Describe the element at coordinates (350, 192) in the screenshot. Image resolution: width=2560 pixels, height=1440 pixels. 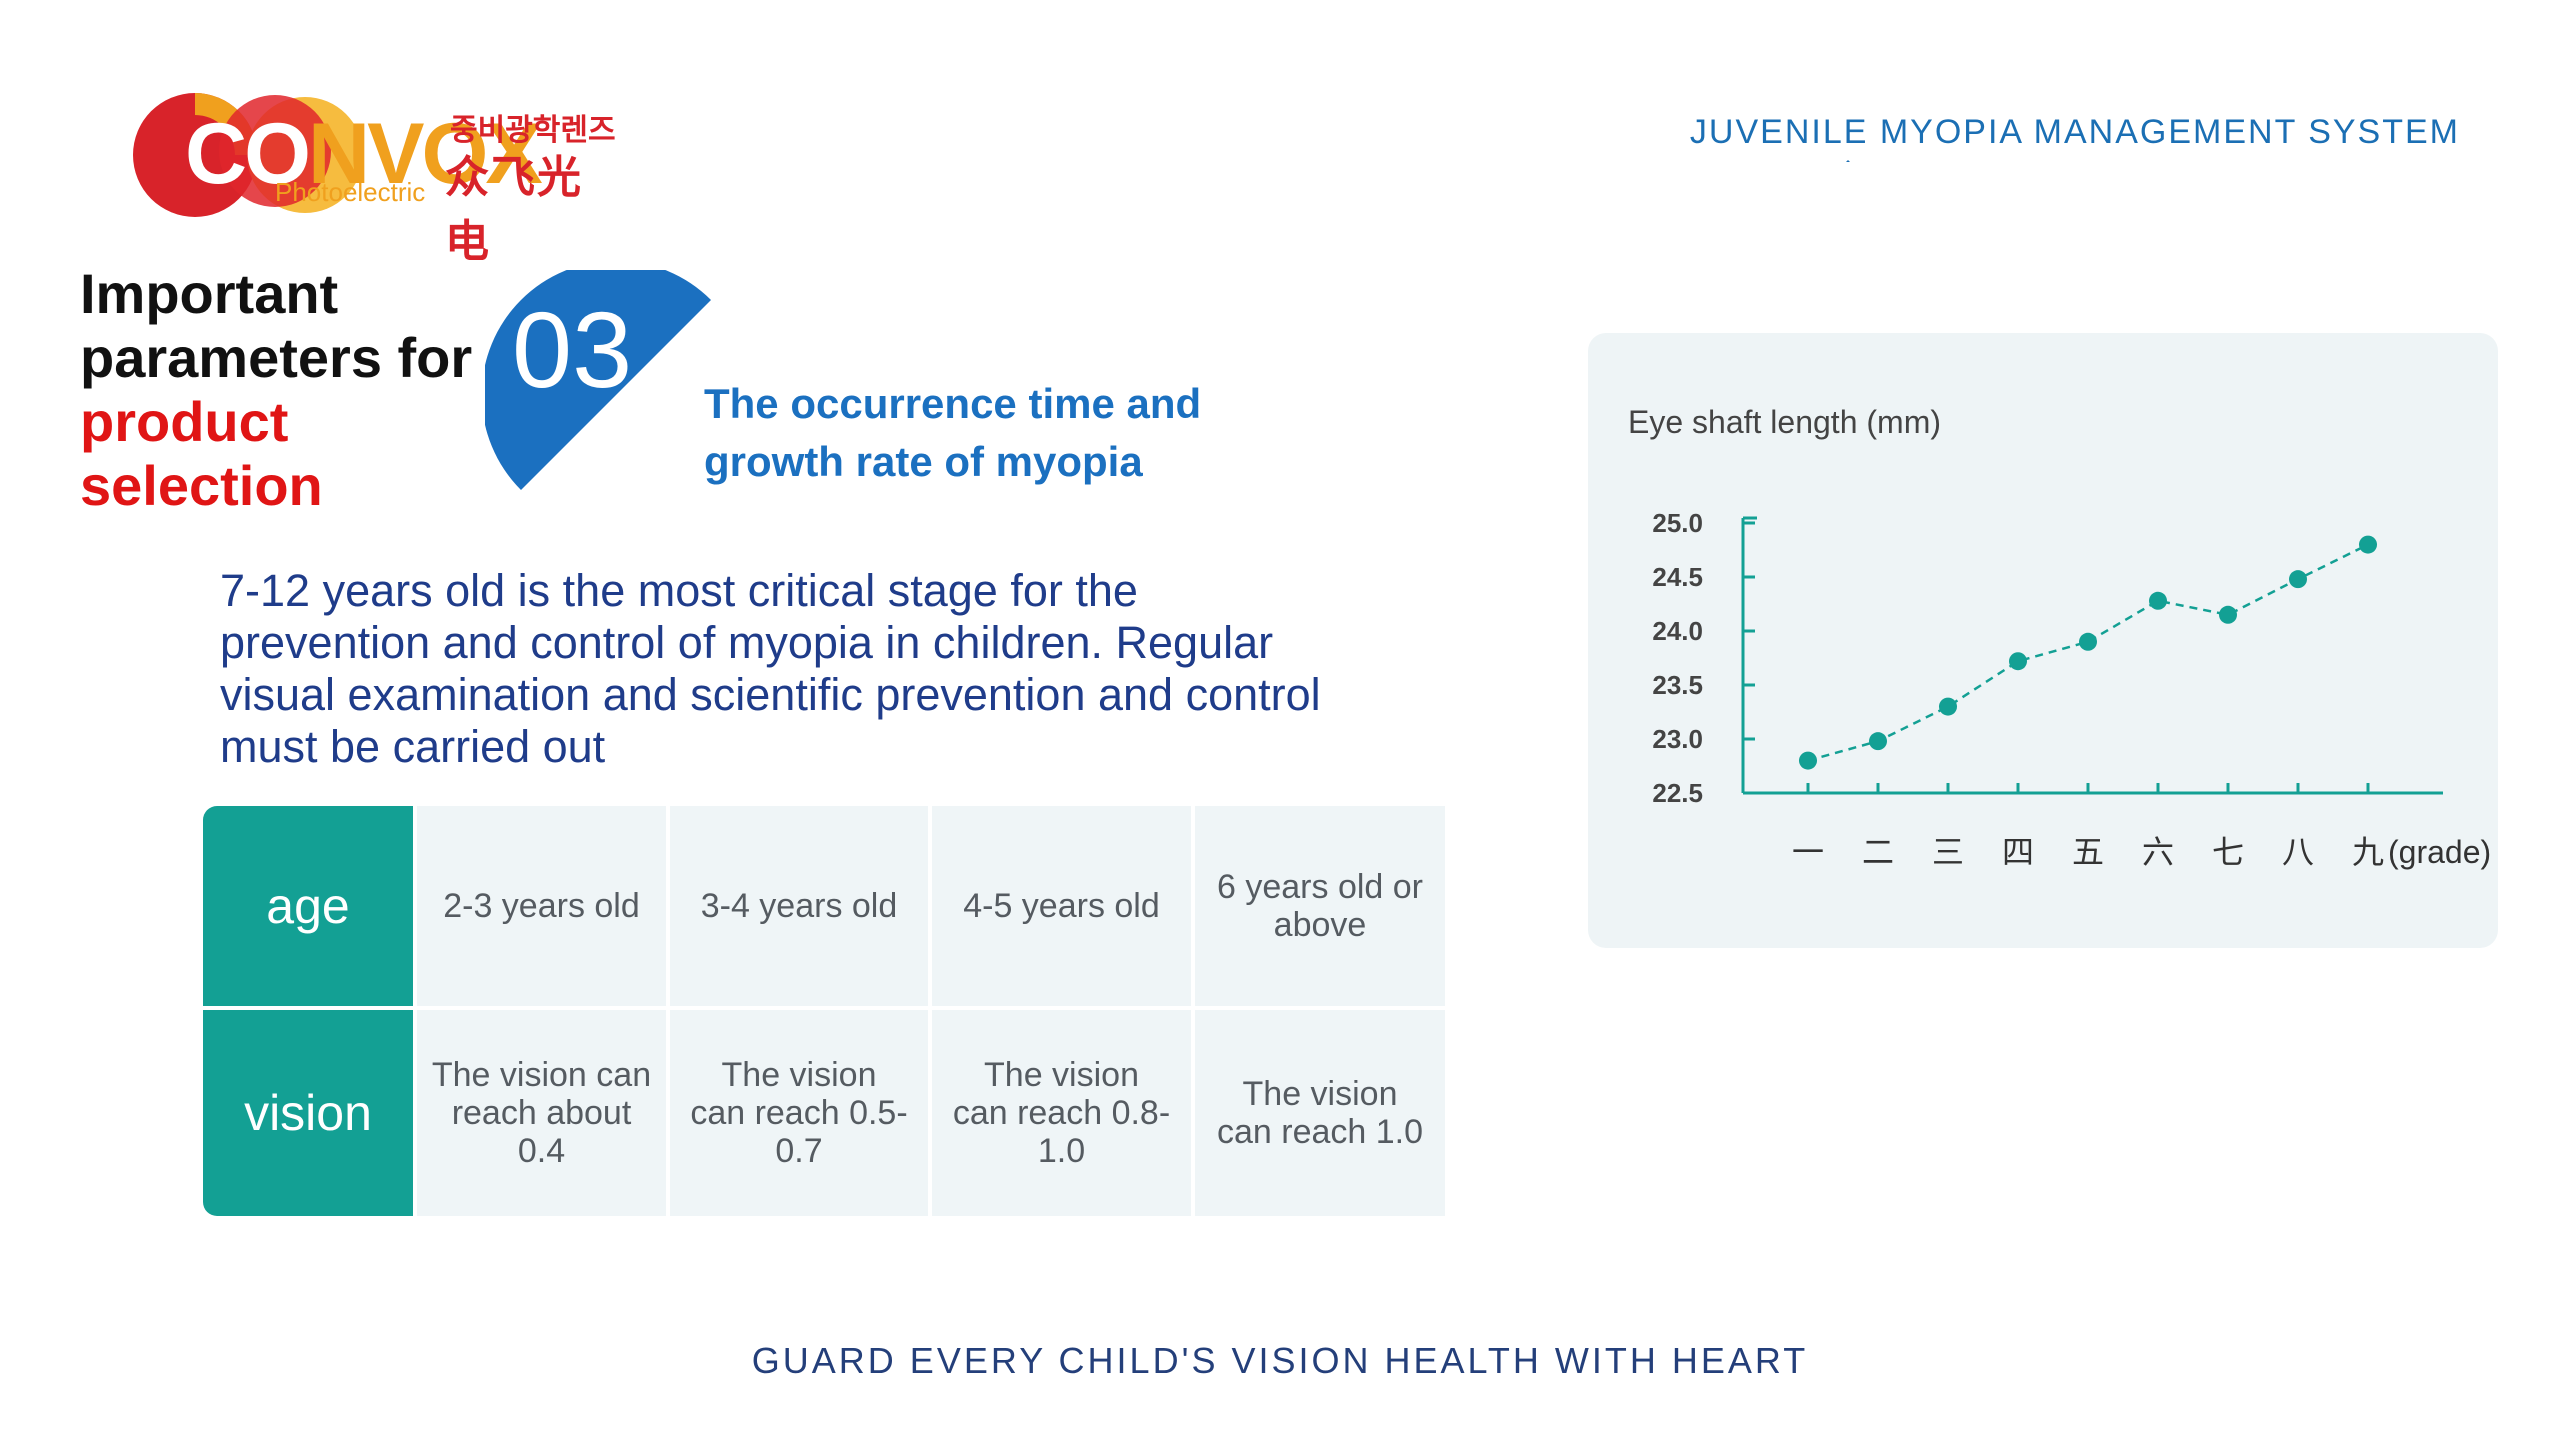
I see `logo-subtitle: Photoelectric` at that location.